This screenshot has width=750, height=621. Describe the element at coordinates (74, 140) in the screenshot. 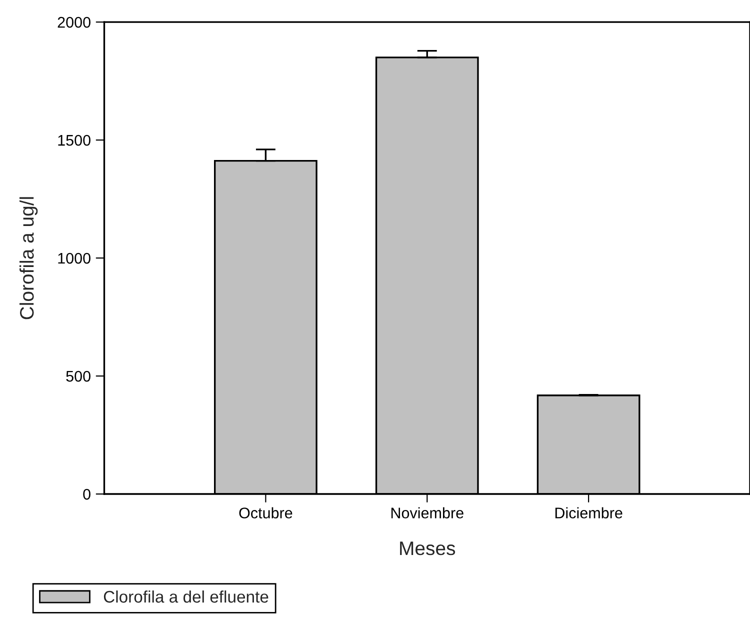

I see `y-tick-label: 1500` at that location.